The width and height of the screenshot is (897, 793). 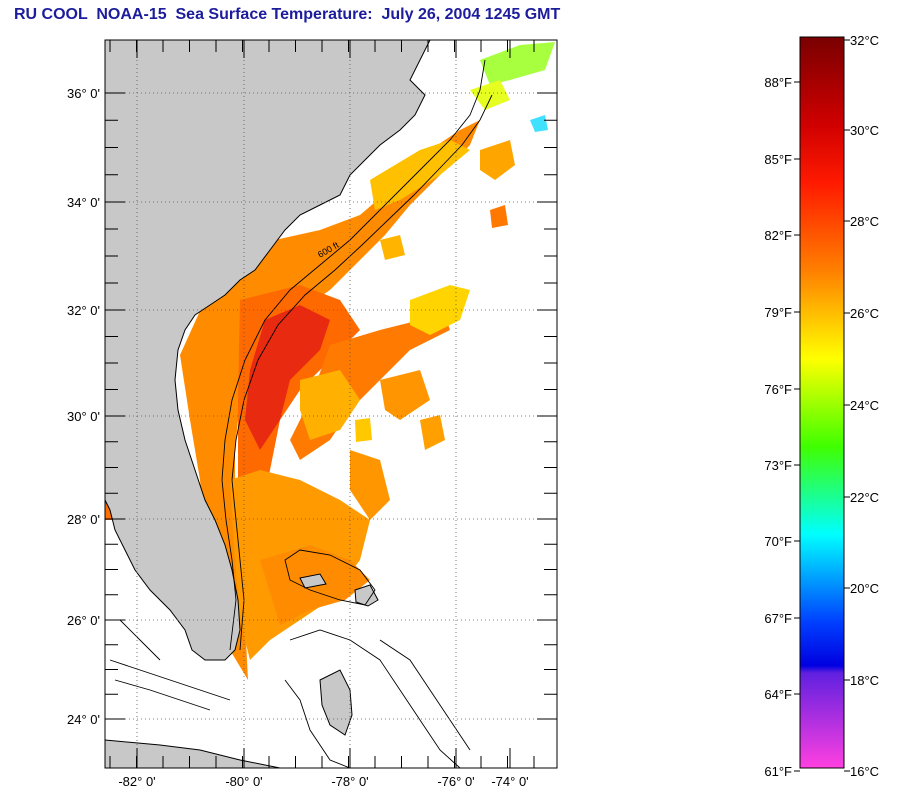 What do you see at coordinates (136, 781) in the screenshot?
I see `lon-label: -82° 0'` at bounding box center [136, 781].